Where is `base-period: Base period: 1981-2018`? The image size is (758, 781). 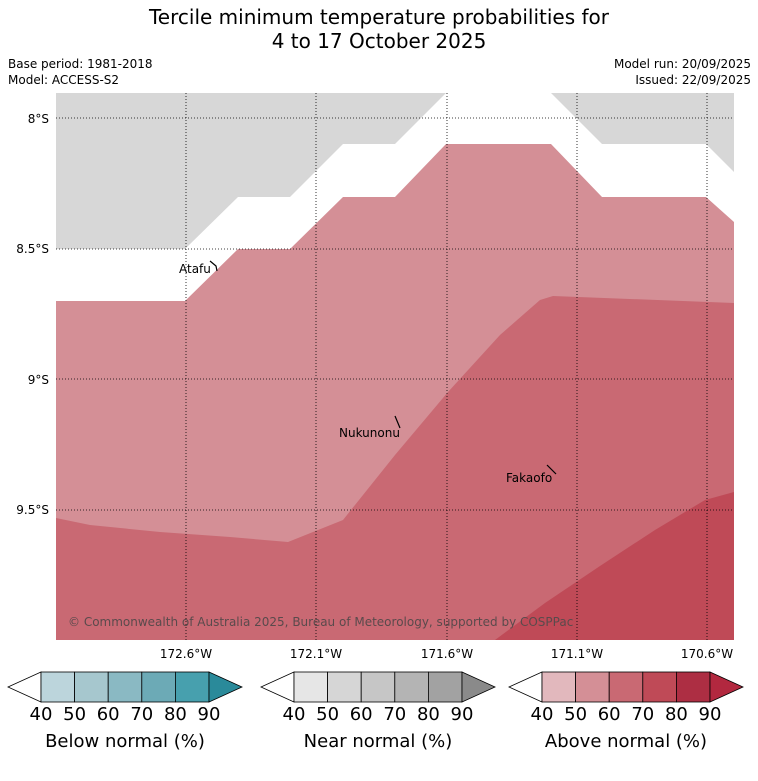 base-period: Base period: 1981-2018 is located at coordinates (80, 64).